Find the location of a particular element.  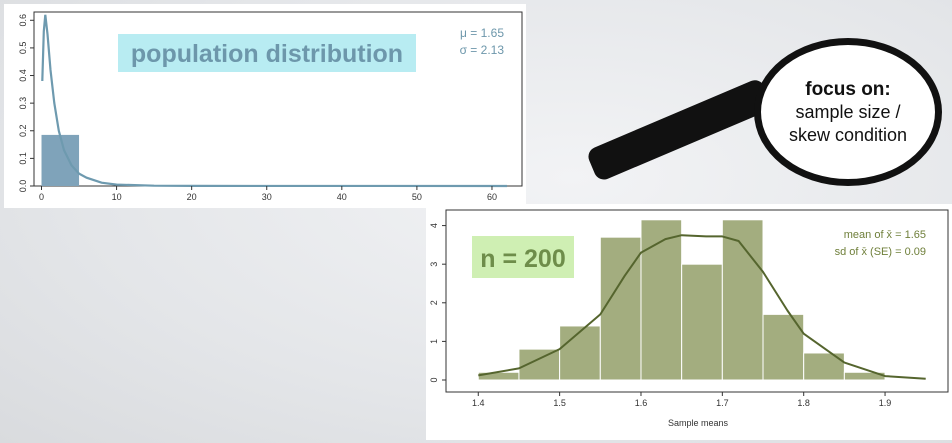

pop-y-tick-label: 0.2 is located at coordinates (23, 131).